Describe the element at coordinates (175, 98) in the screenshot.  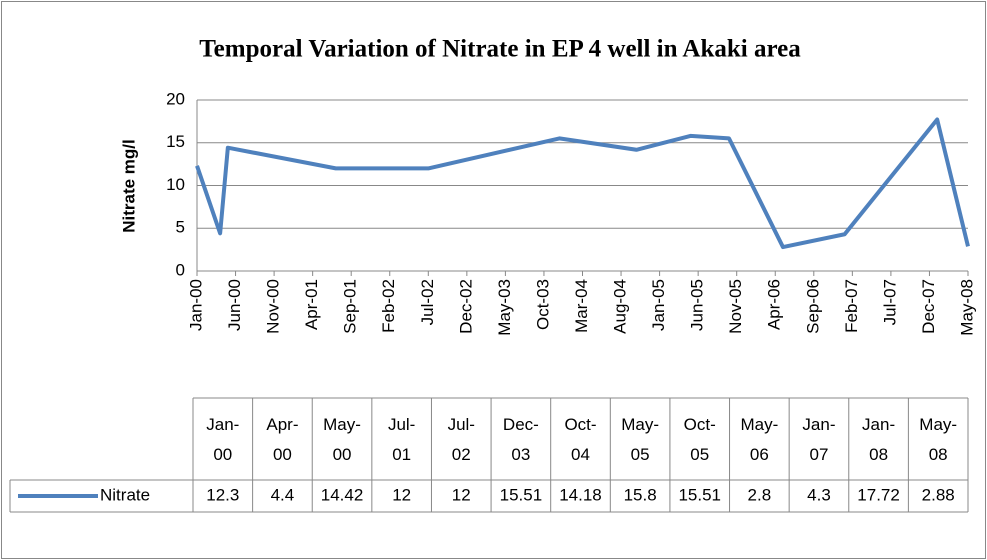
I see `y-tick-label: 20` at that location.